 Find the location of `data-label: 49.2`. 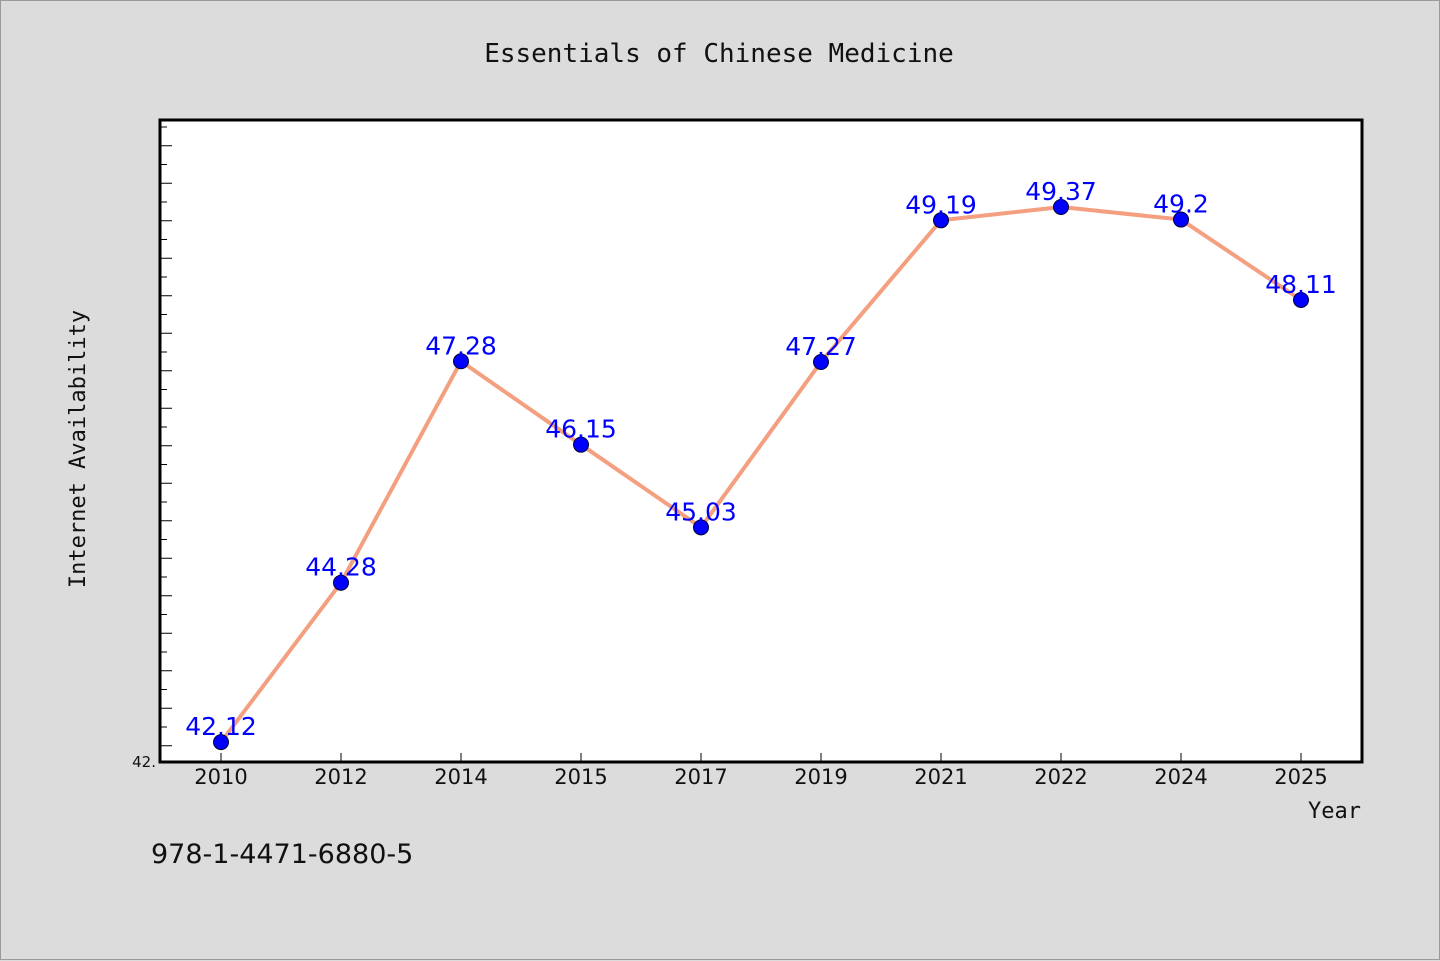

data-label: 49.2 is located at coordinates (1181, 204).